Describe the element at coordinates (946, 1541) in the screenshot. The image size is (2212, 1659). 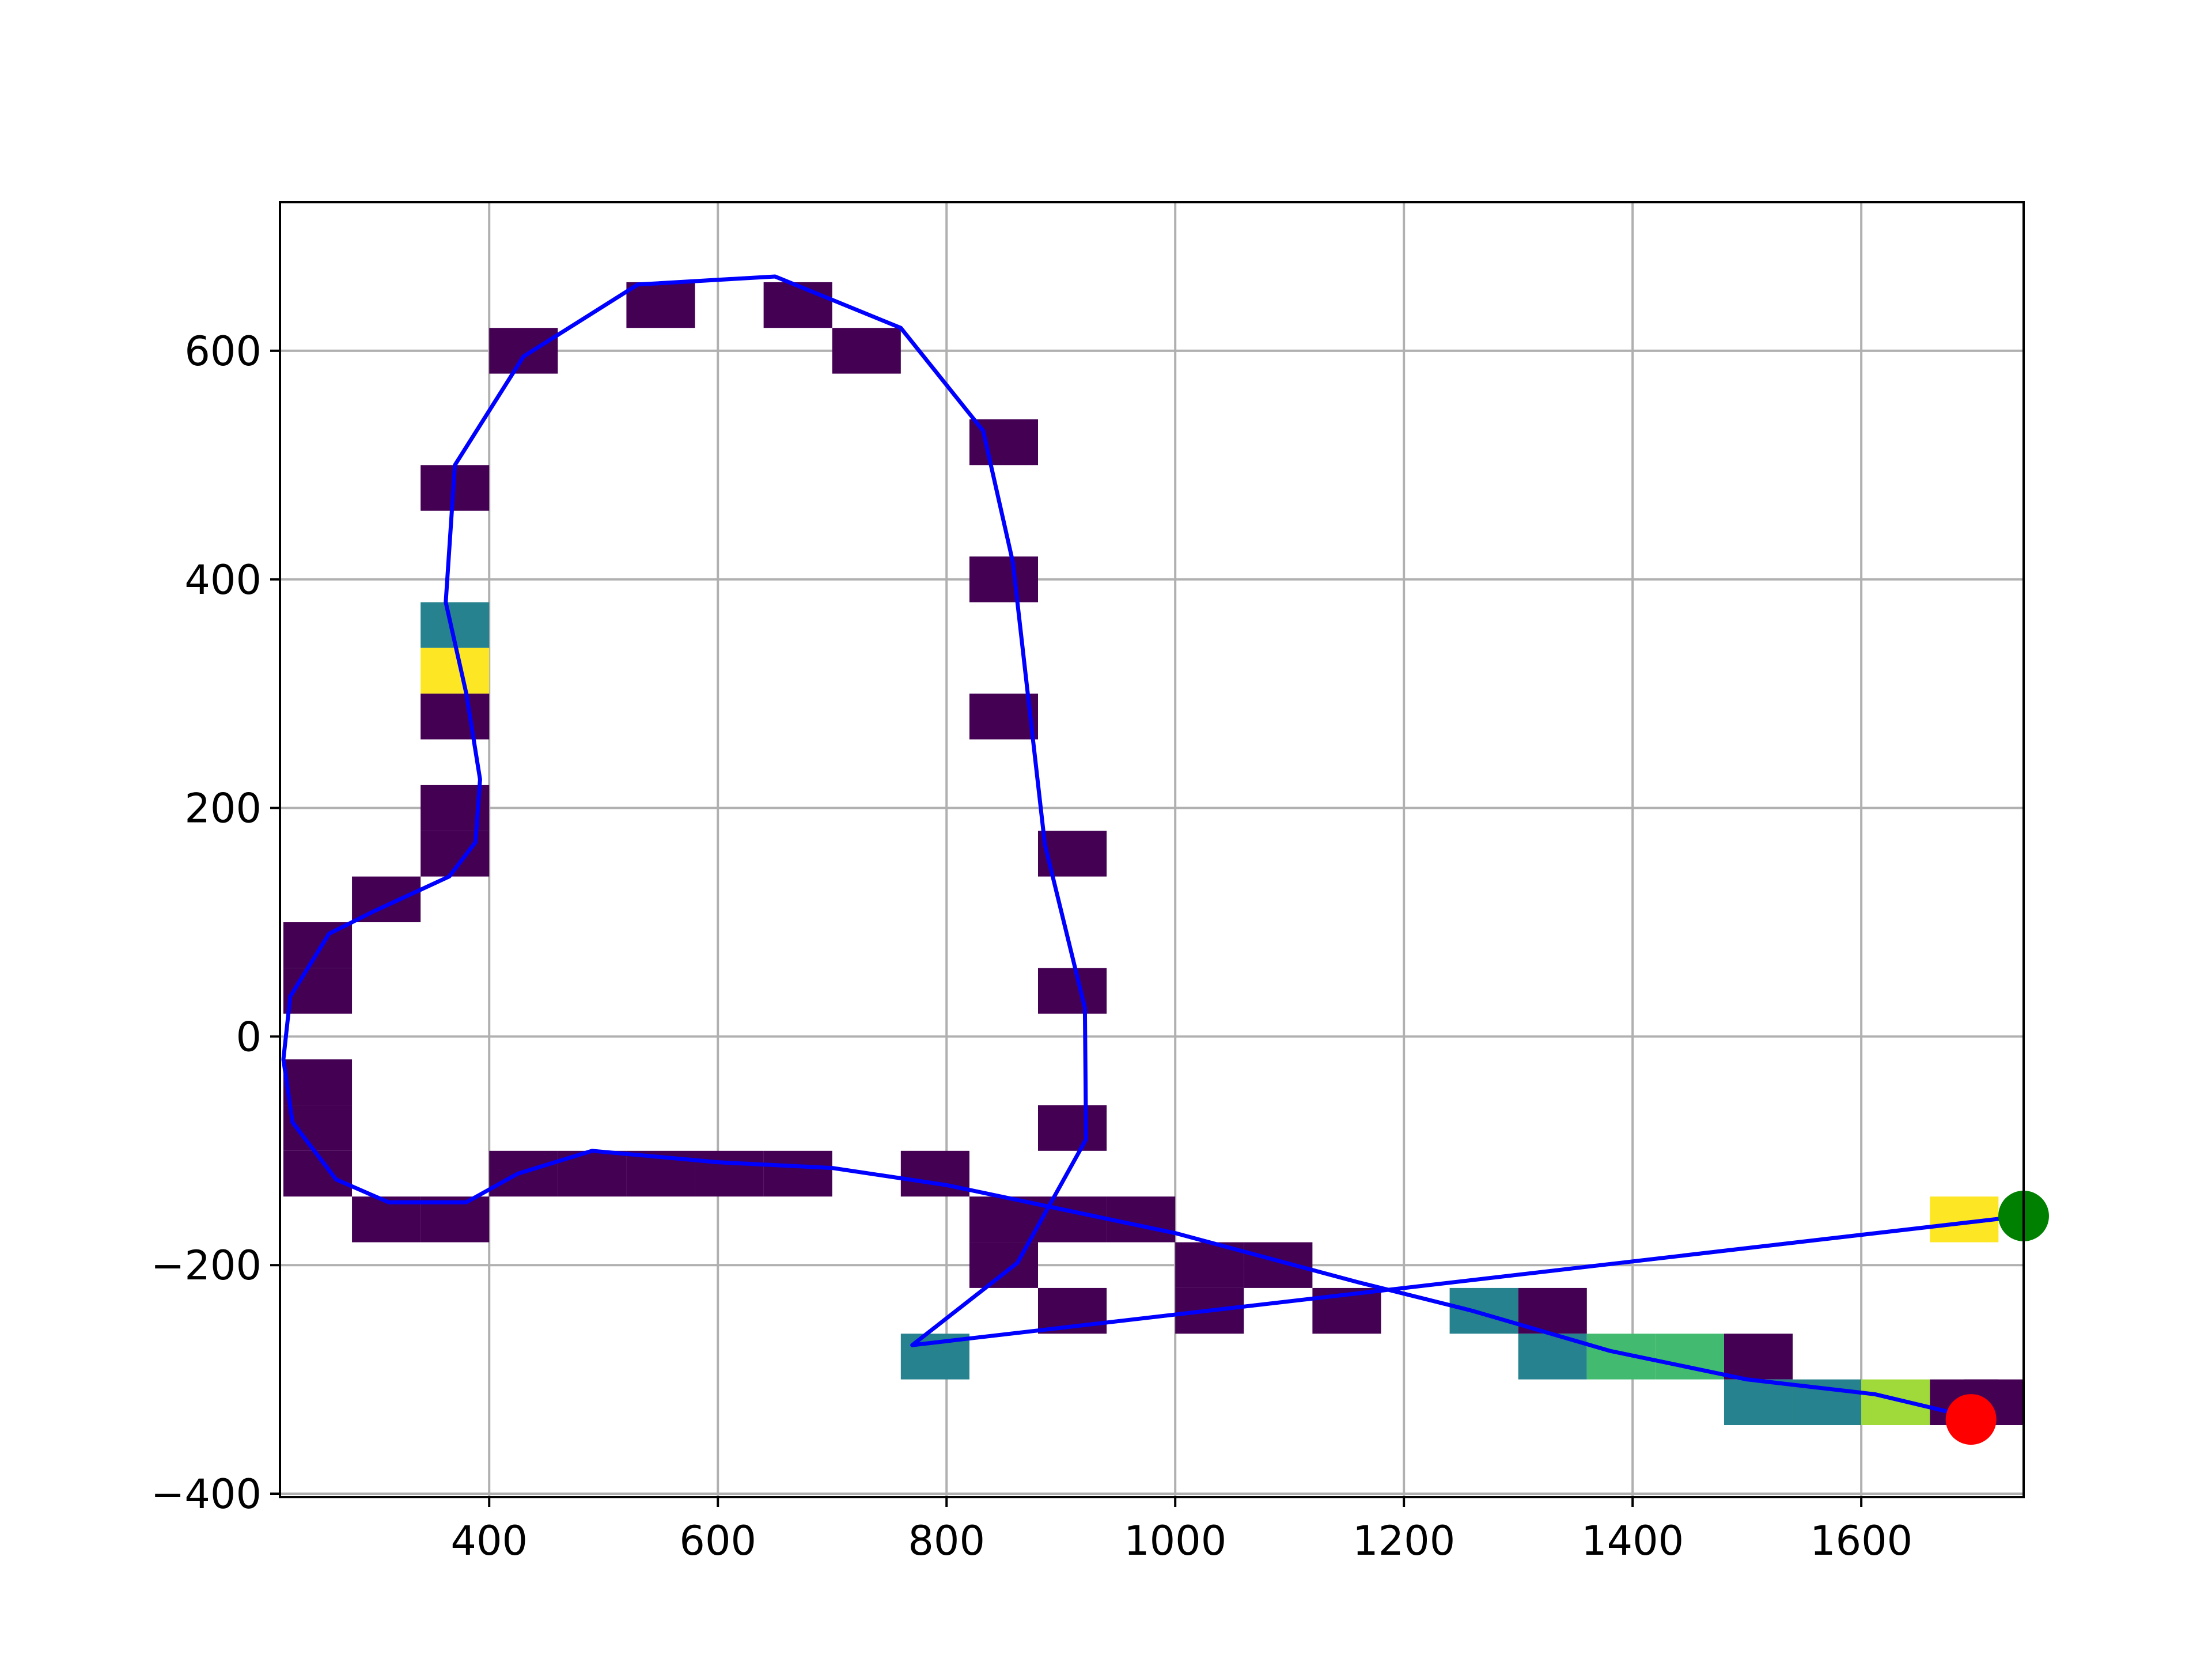
I see `x-tick-label: 800` at that location.